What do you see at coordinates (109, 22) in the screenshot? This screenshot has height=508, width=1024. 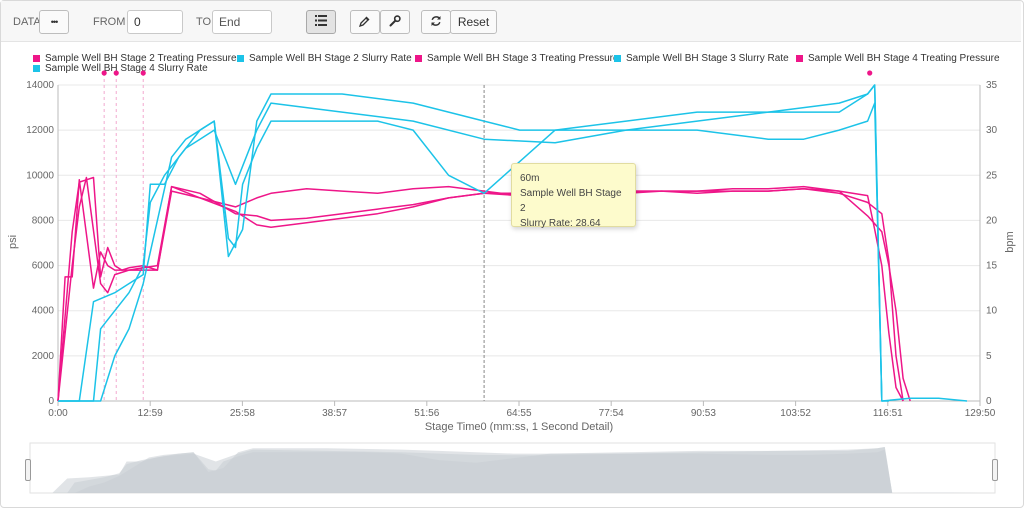 I see `from-label: FROM` at bounding box center [109, 22].